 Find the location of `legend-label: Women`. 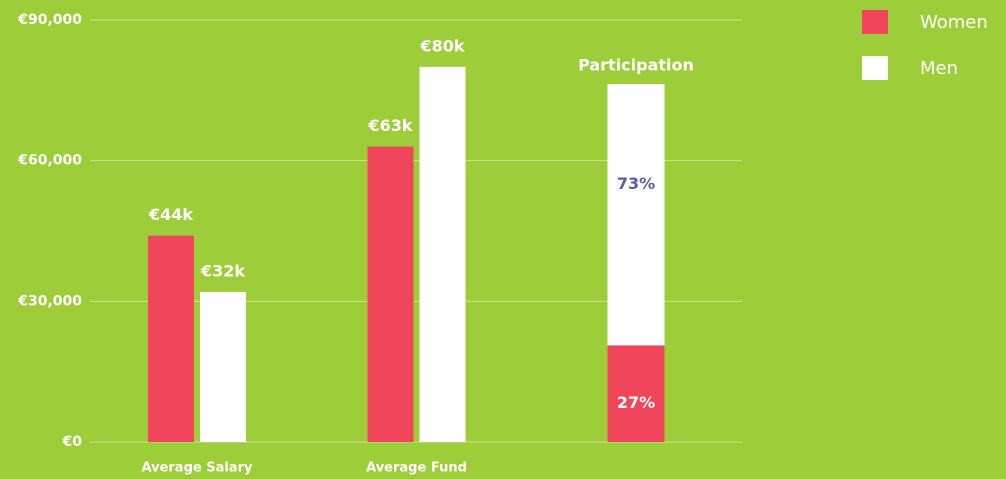

legend-label: Women is located at coordinates (954, 22).